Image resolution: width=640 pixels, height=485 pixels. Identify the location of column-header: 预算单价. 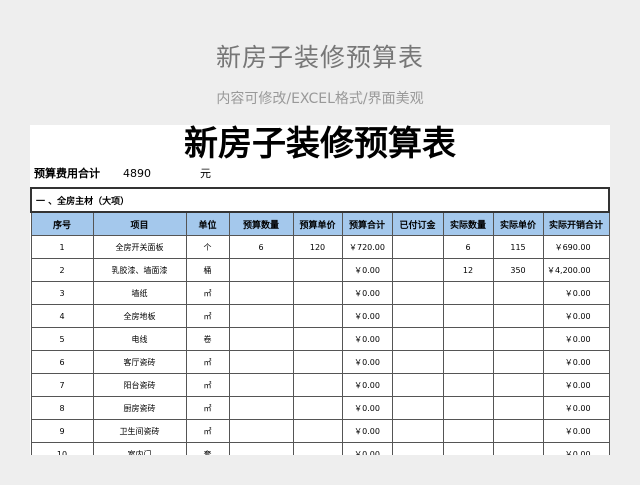
(317, 223).